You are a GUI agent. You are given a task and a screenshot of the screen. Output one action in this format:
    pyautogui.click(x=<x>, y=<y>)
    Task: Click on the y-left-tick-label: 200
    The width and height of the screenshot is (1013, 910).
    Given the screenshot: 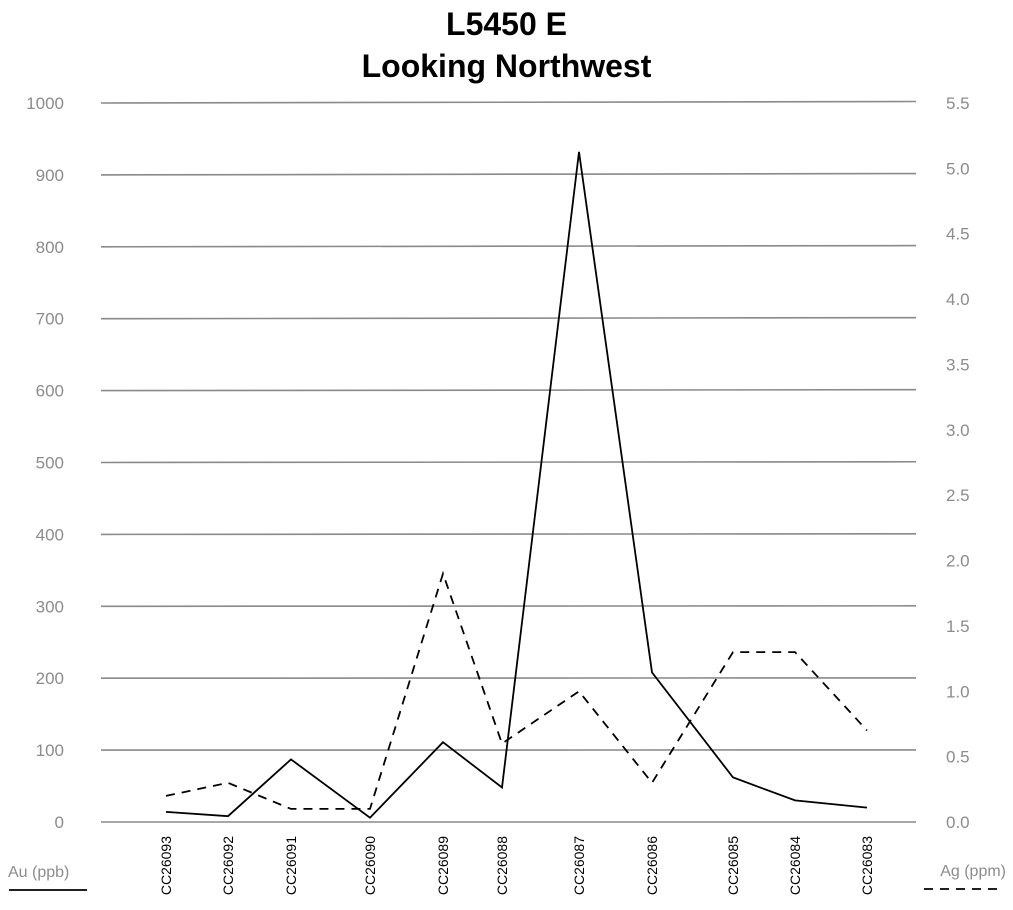 What is the action you would take?
    pyautogui.click(x=50, y=678)
    